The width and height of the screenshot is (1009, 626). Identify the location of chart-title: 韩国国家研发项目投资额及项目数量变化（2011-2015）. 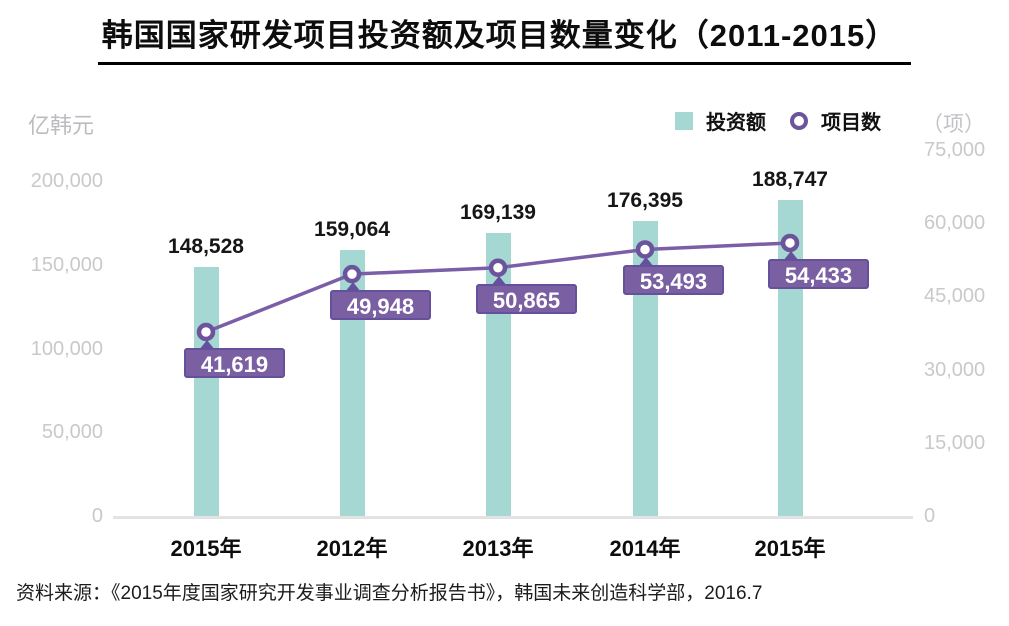
(504, 37).